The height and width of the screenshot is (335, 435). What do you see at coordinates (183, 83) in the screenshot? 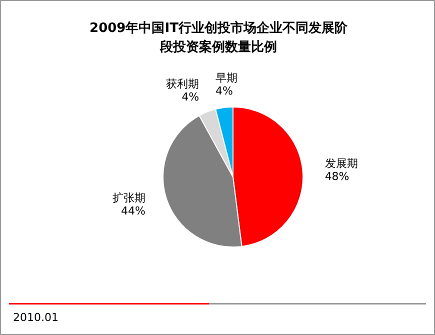
I see `slice-label: 获利期` at bounding box center [183, 83].